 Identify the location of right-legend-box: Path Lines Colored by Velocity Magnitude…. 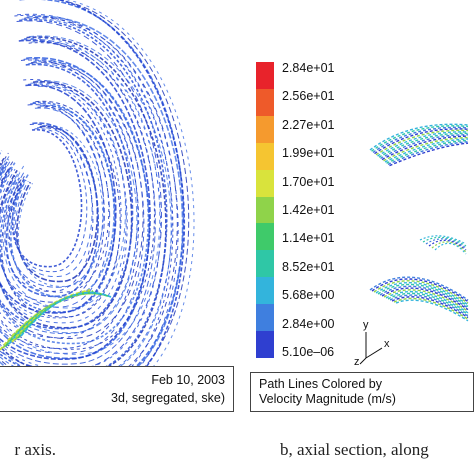
(362, 392).